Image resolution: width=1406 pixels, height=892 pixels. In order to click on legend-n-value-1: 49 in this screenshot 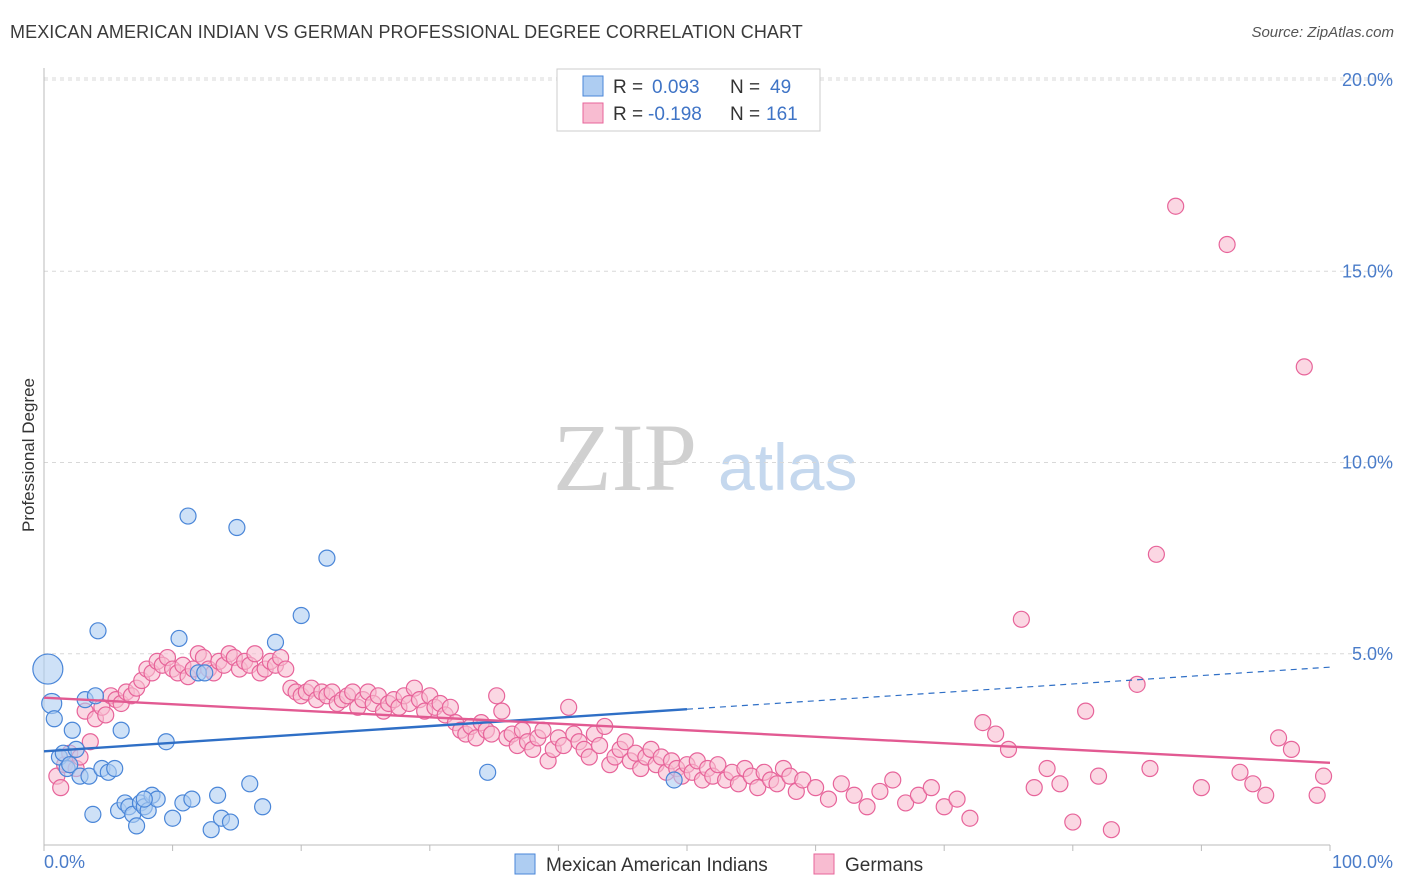, I will do `click(780, 87)`.